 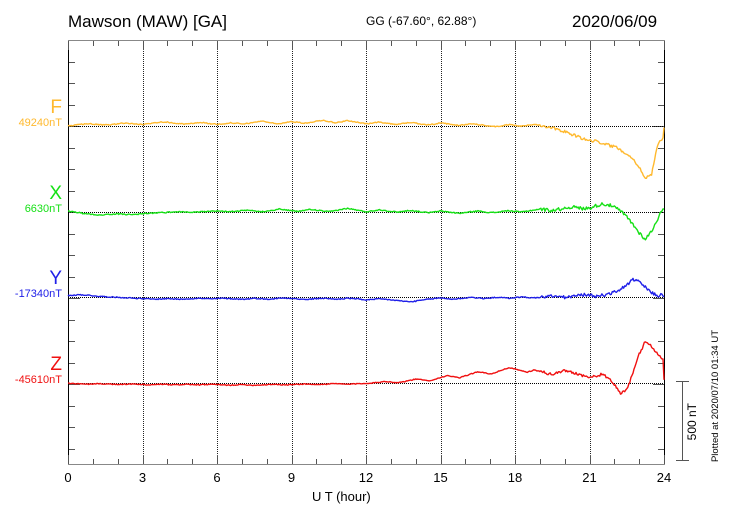 I want to click on x-tick-label-21: 21, so click(x=589, y=477).